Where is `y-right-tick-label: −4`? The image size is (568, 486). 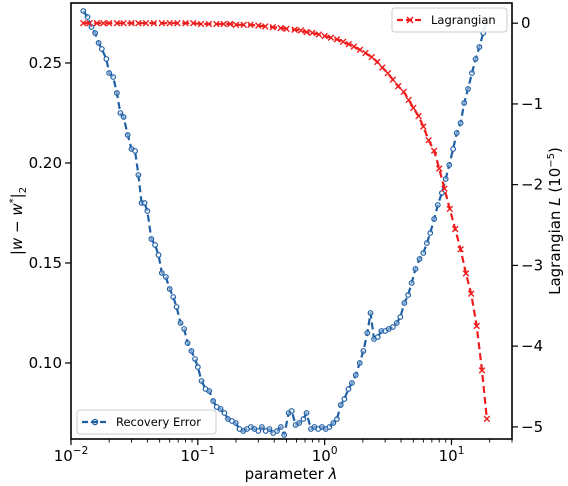 y-right-tick-label: −4 is located at coordinates (532, 346).